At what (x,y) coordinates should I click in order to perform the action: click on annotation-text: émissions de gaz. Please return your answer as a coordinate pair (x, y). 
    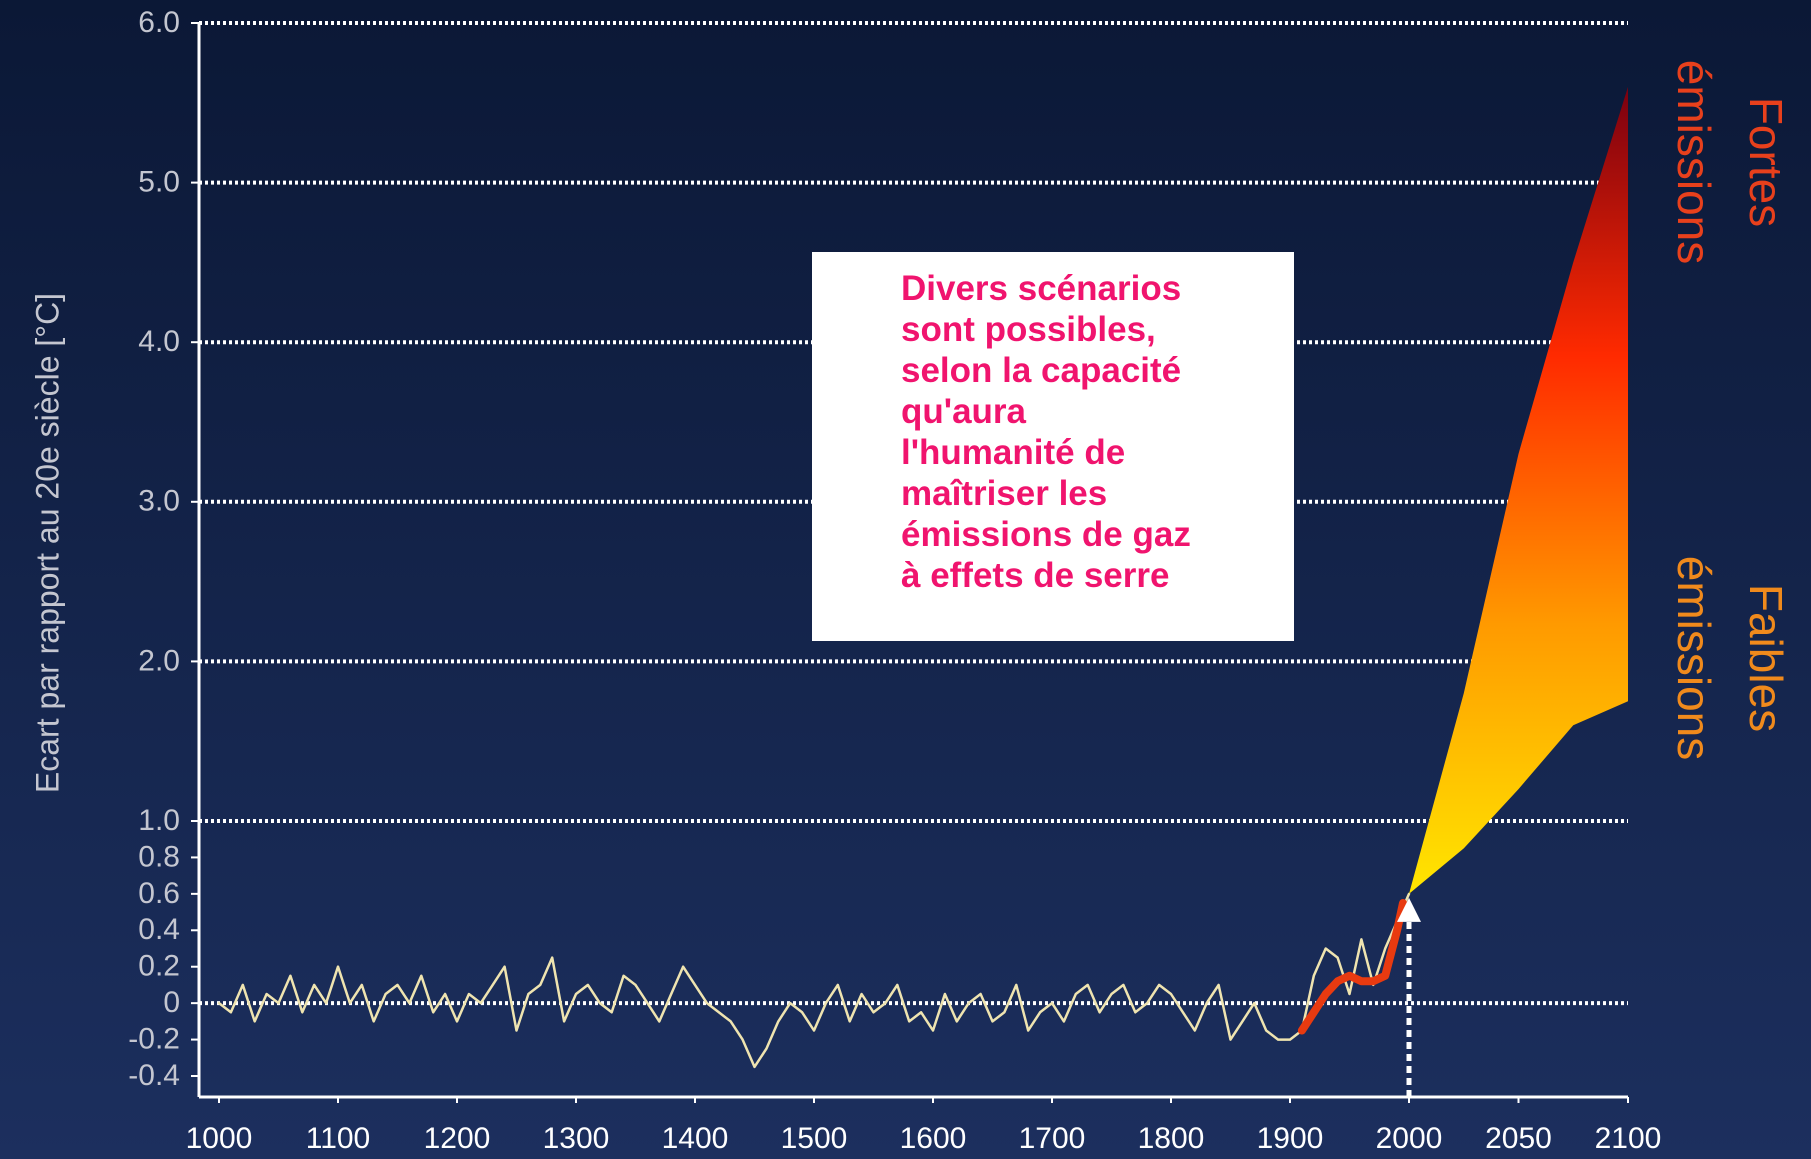
    Looking at the image, I should click on (1046, 534).